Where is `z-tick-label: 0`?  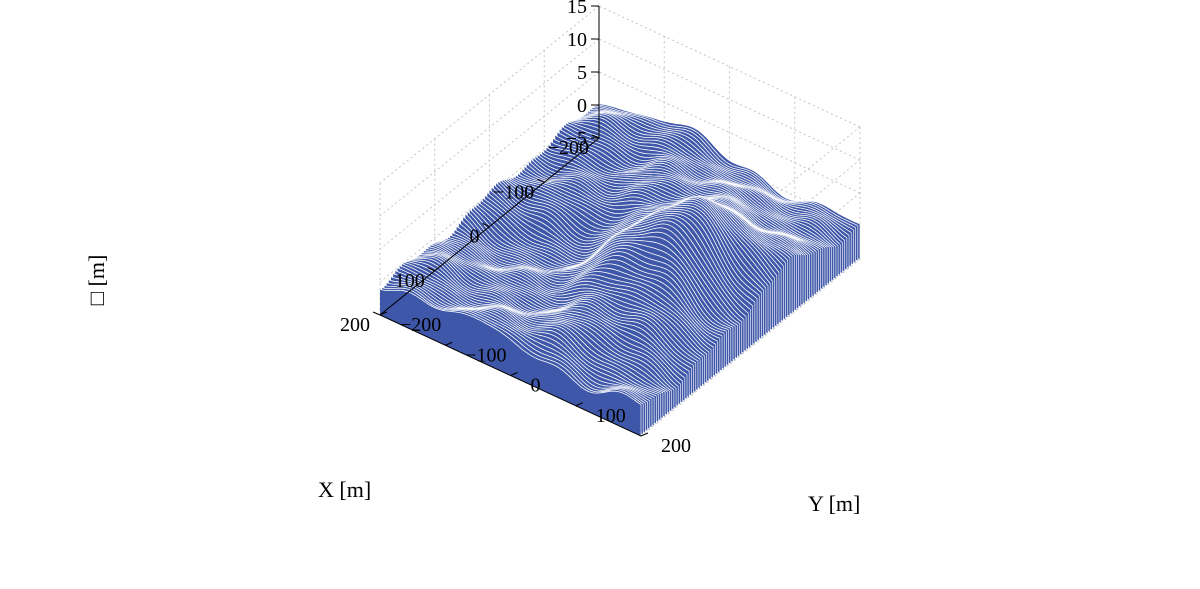 z-tick-label: 0 is located at coordinates (582, 106).